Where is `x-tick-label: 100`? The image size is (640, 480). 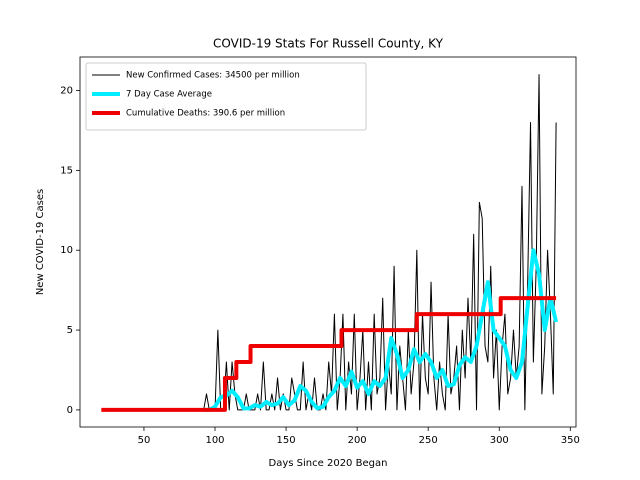 x-tick-label: 100 is located at coordinates (214, 440).